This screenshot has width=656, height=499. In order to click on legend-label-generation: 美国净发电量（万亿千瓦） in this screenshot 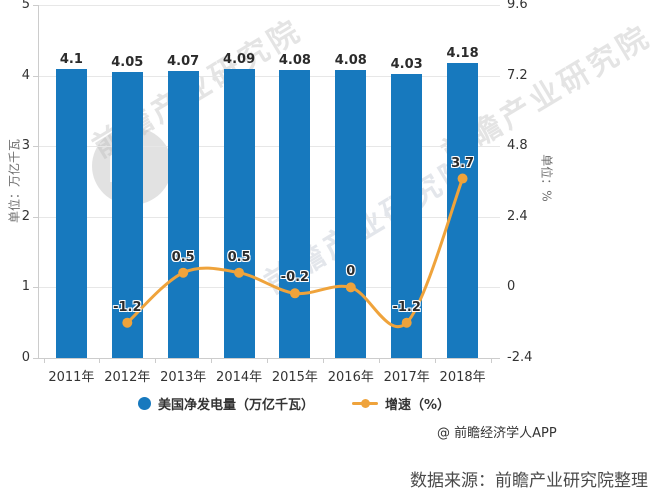, I will do `click(236, 405)`.